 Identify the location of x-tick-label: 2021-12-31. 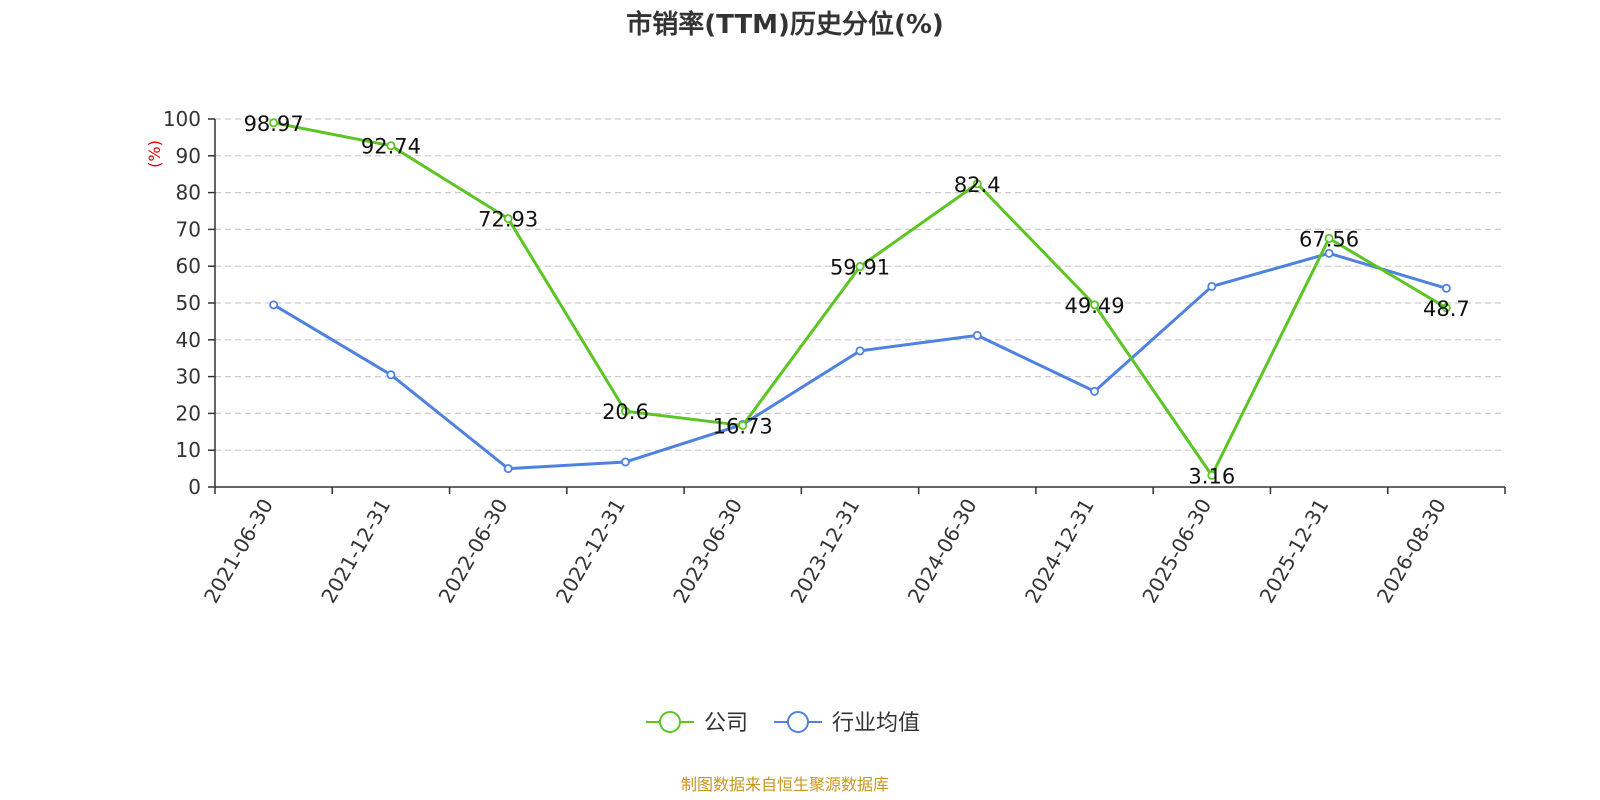
(355, 551).